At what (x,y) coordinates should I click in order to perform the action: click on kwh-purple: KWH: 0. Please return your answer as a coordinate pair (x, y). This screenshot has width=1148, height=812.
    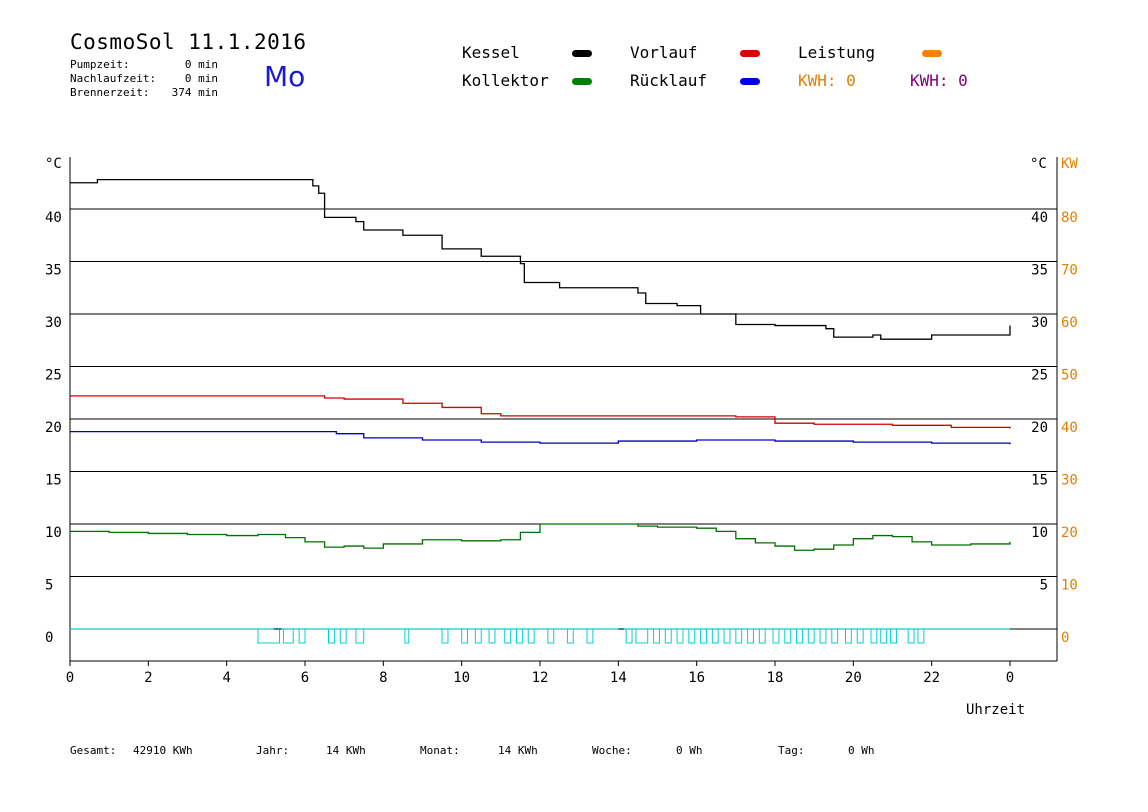
    Looking at the image, I should click on (939, 80).